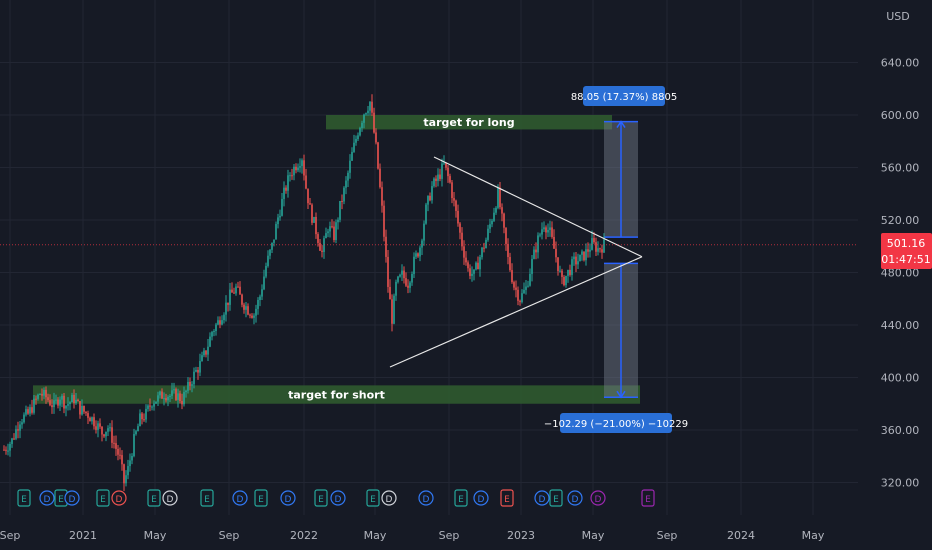  What do you see at coordinates (375, 535) in the screenshot?
I see `x-tick-label: May` at bounding box center [375, 535].